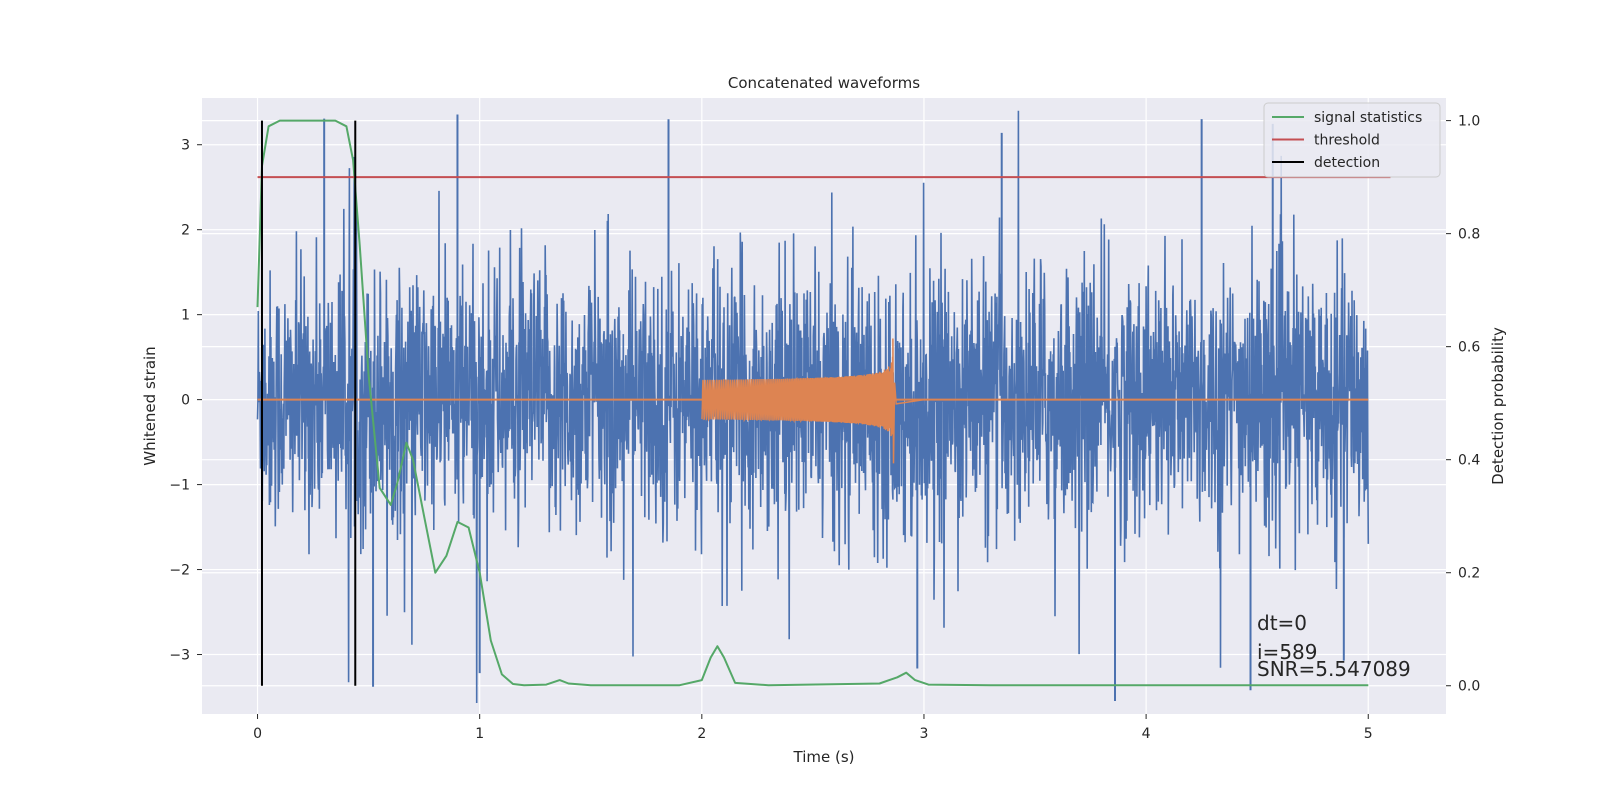 This screenshot has width=1600, height=800. Describe the element at coordinates (1287, 652) in the screenshot. I see `annotation-1: i=589` at that location.